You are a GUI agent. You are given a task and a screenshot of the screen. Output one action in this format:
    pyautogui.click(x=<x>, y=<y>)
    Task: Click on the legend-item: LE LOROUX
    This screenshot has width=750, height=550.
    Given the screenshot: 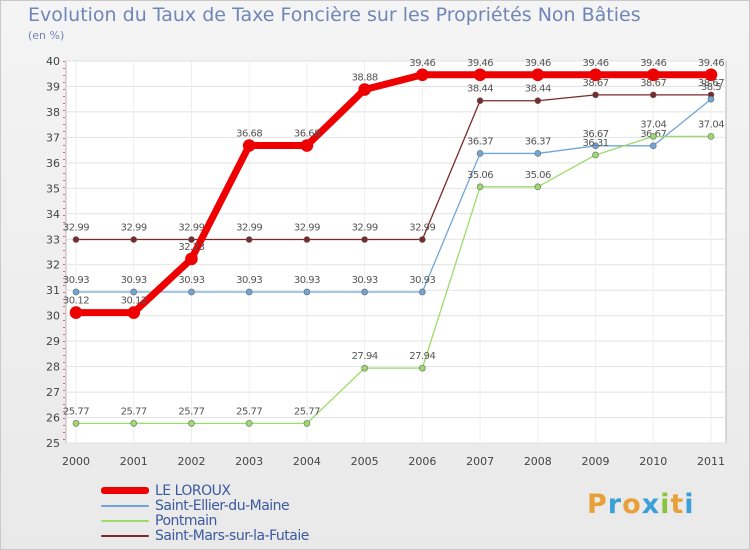 What is the action you would take?
    pyautogui.click(x=205, y=491)
    